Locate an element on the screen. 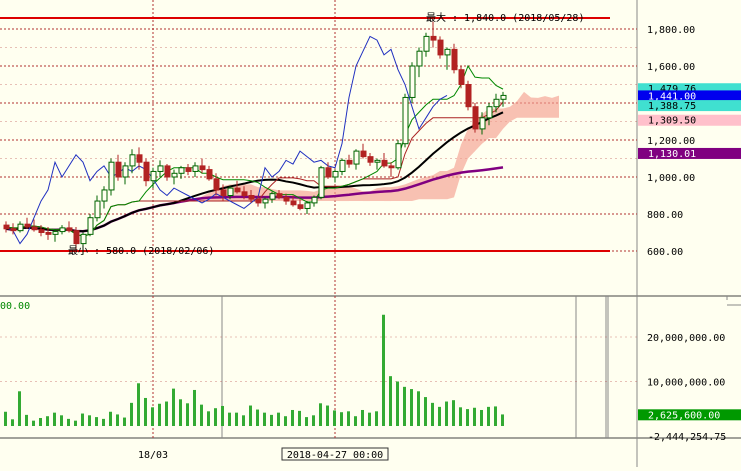 This screenshot has height=471, width=741. volume-current-badge is located at coordinates (689, 415).